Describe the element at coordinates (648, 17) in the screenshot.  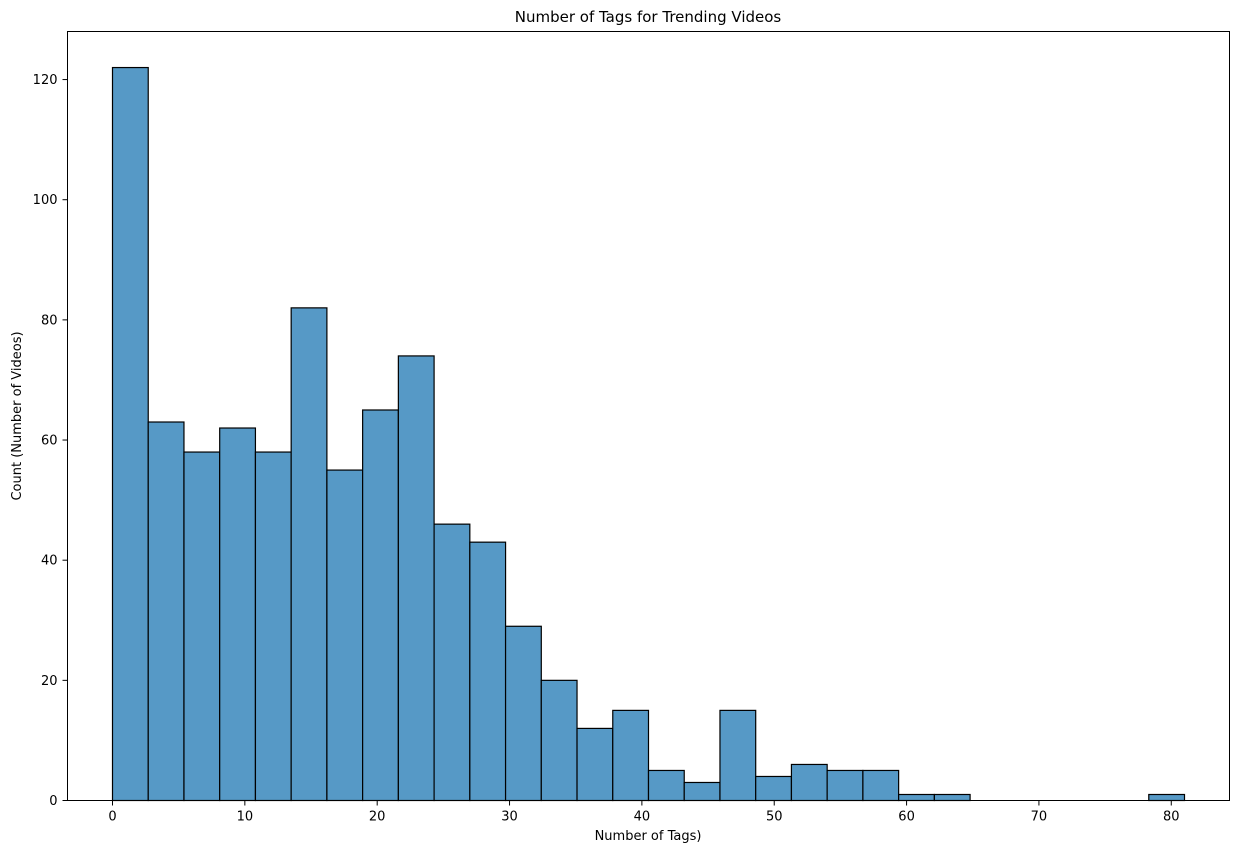
I see `chart-title: Number of Tags for Trending Videos` at that location.